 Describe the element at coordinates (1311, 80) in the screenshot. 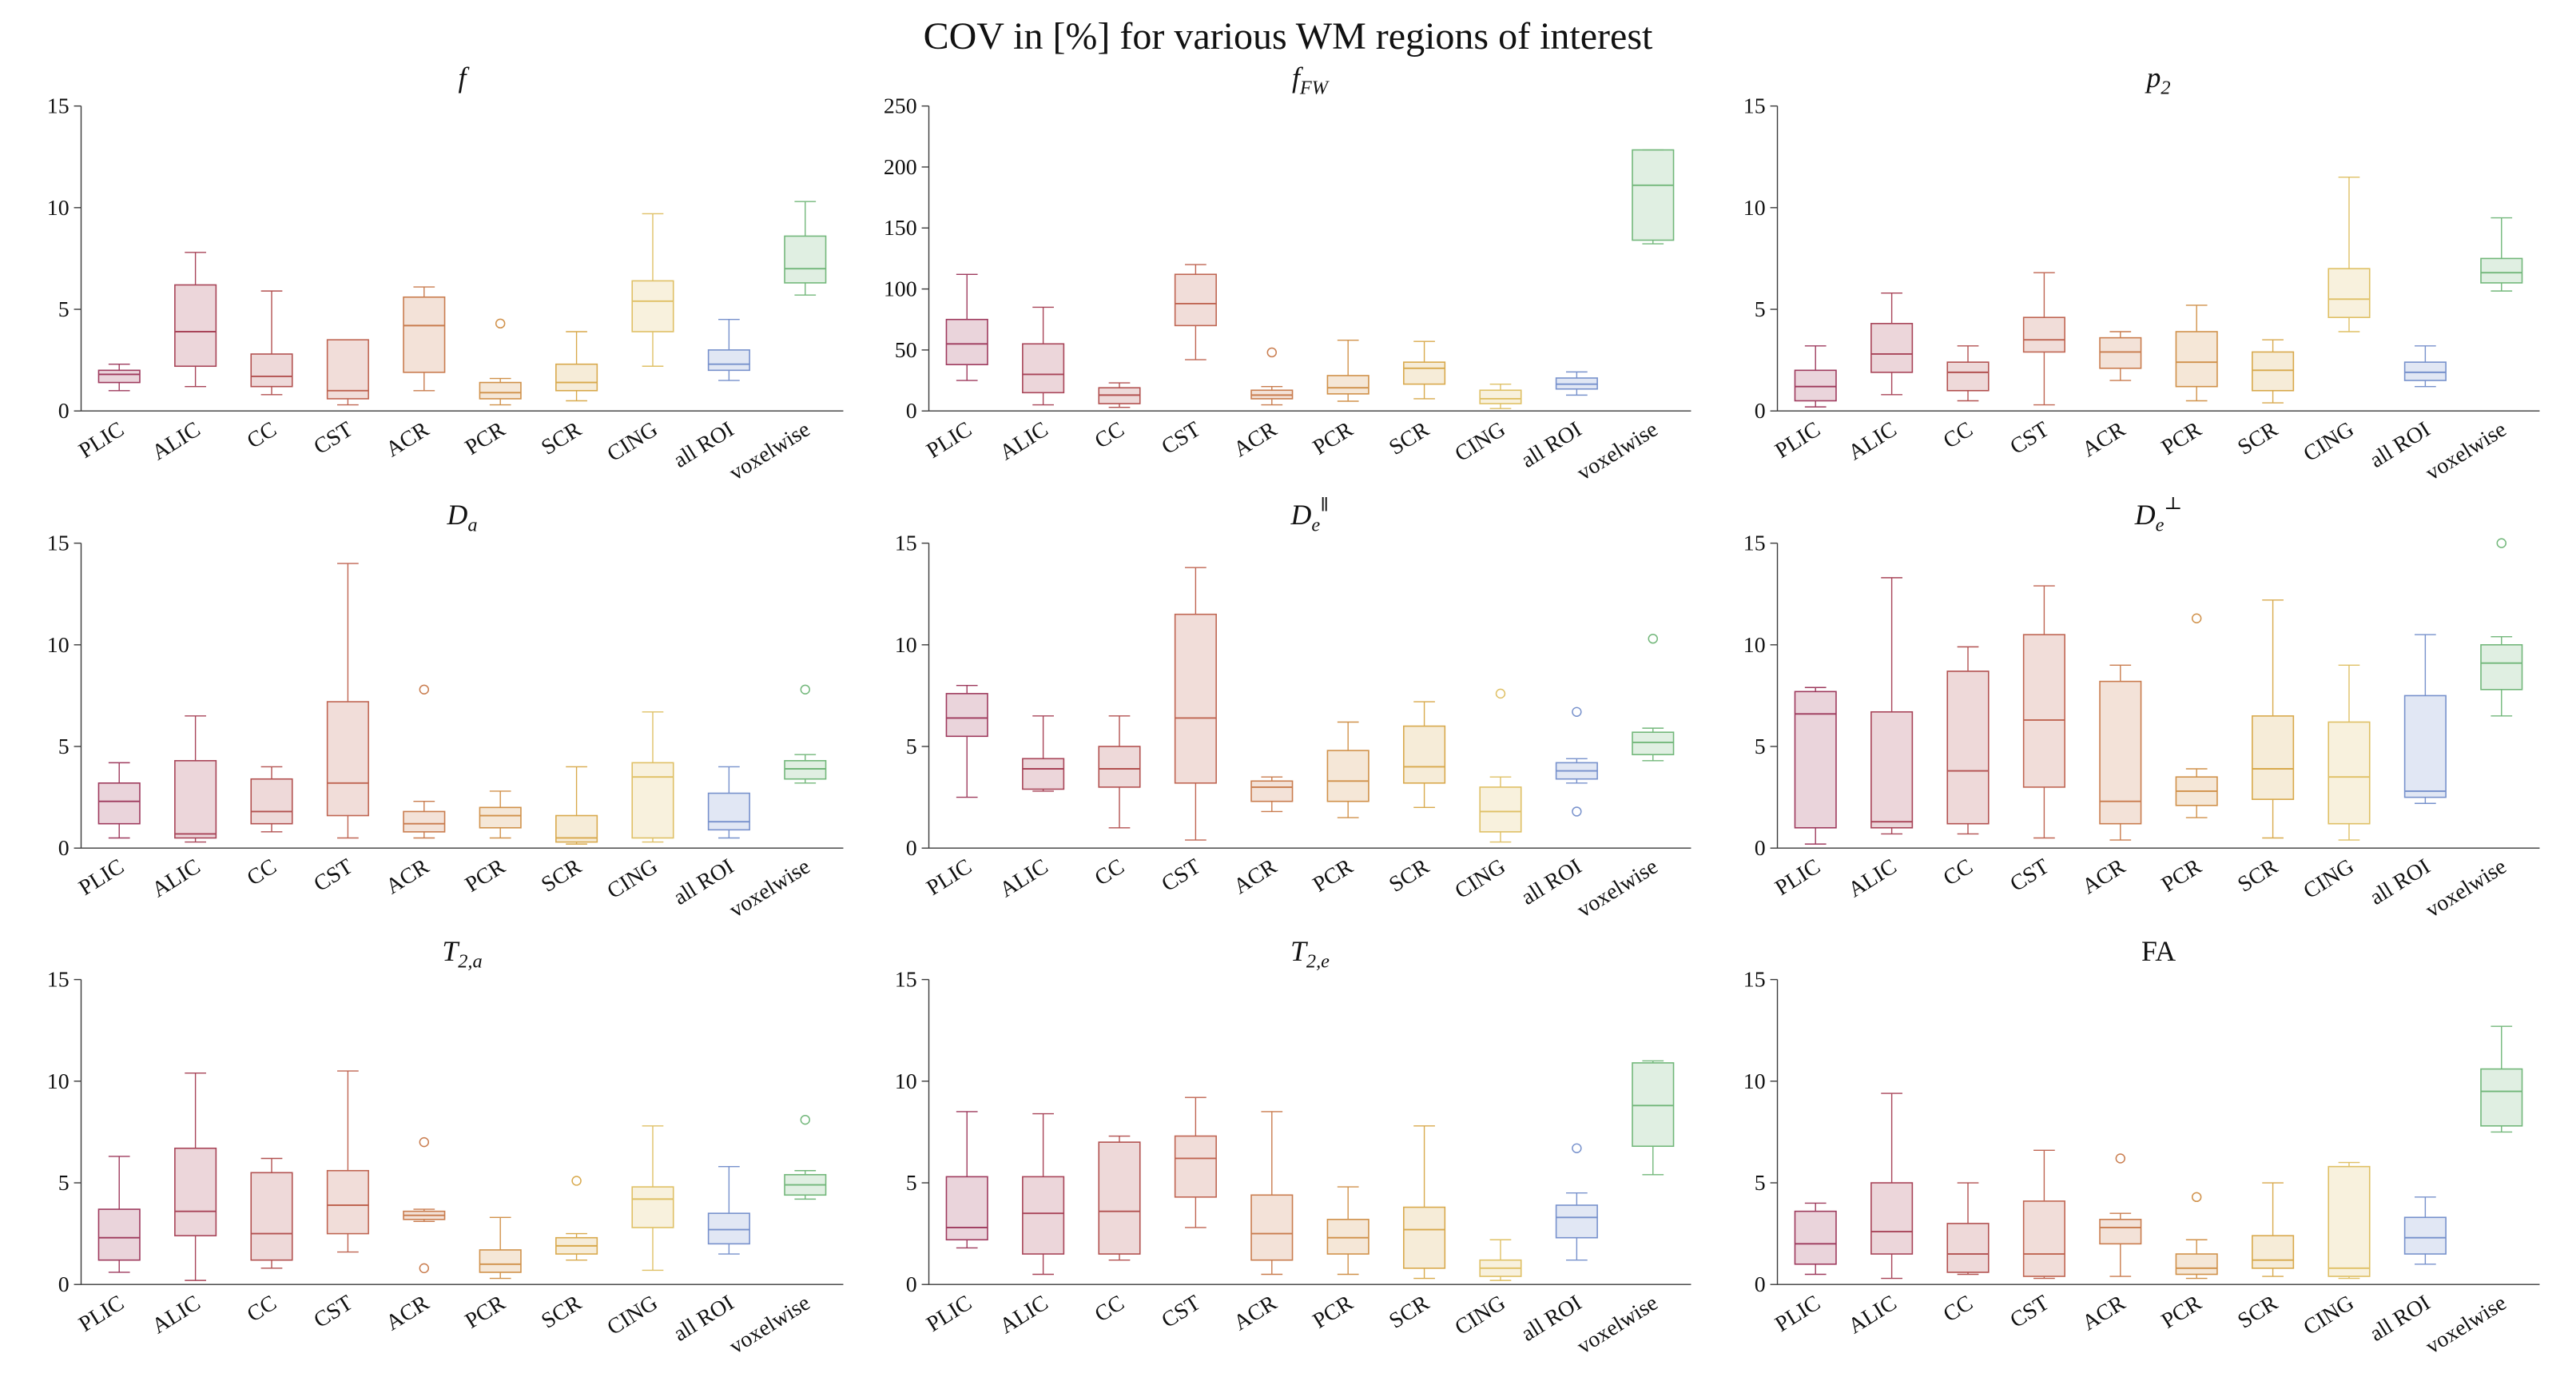

I see `subplot-title: fFW` at that location.